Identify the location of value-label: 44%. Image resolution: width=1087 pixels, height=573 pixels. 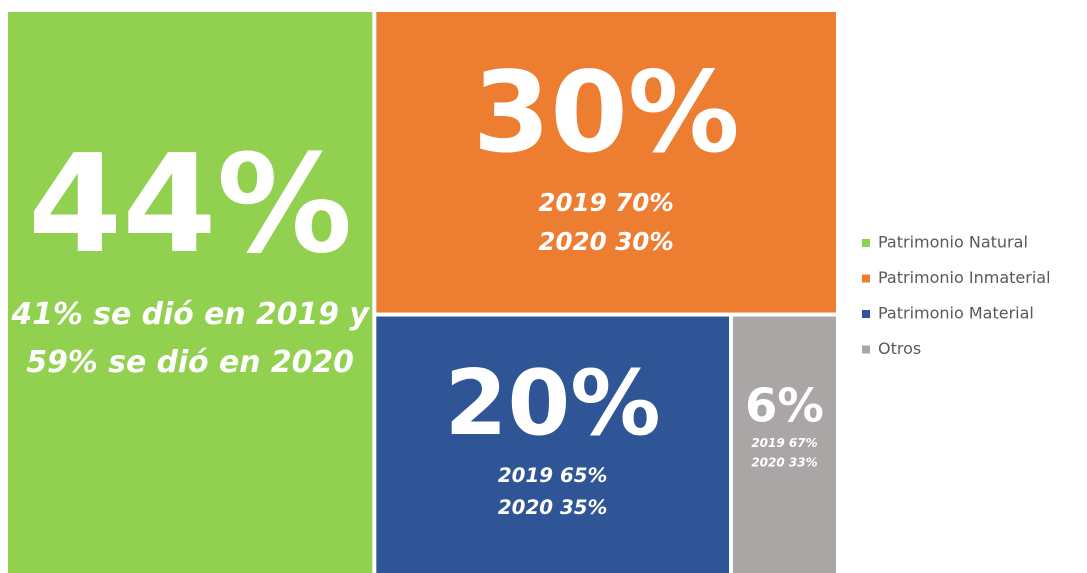
(190, 204).